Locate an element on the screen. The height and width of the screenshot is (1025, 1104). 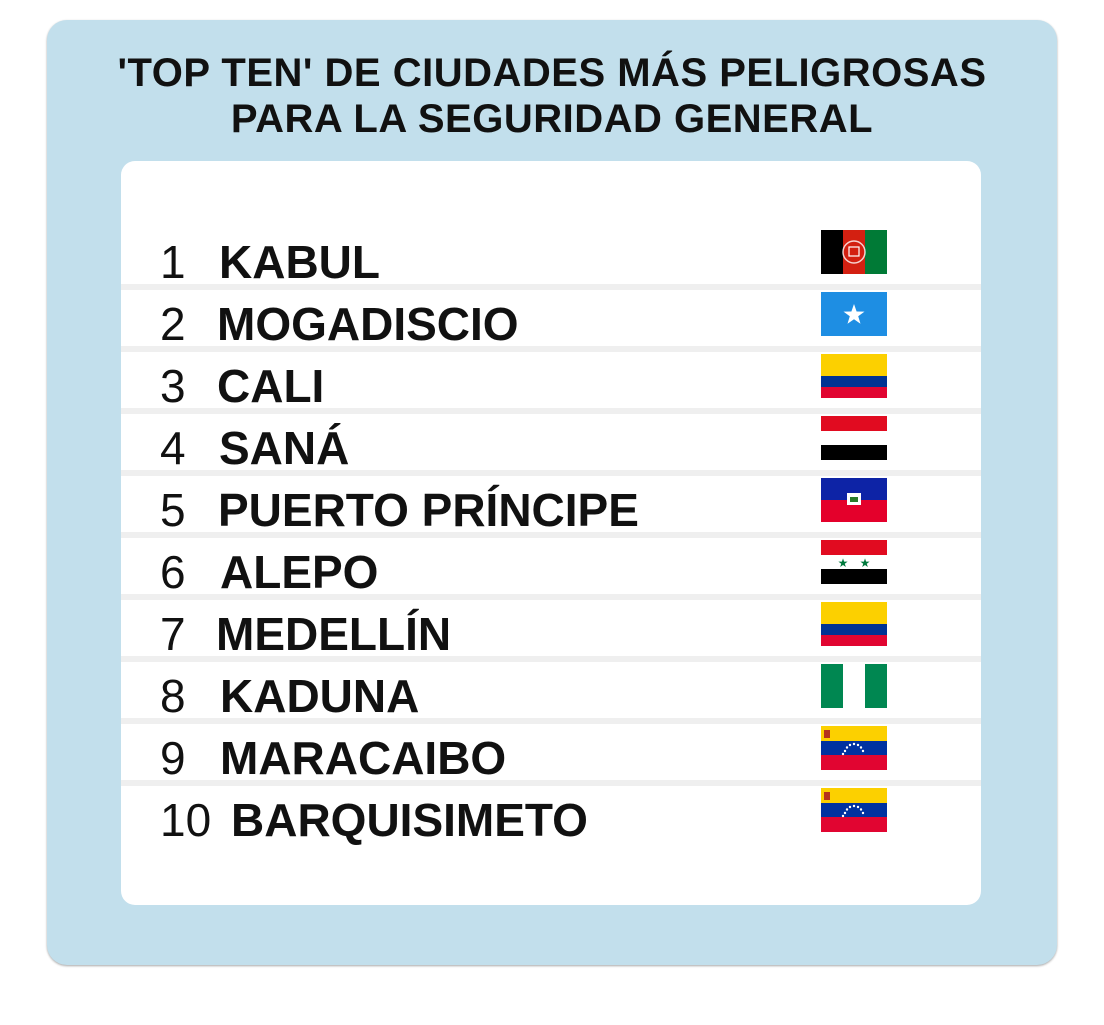
nigeria-flag-icon is located at coordinates (854, 686).